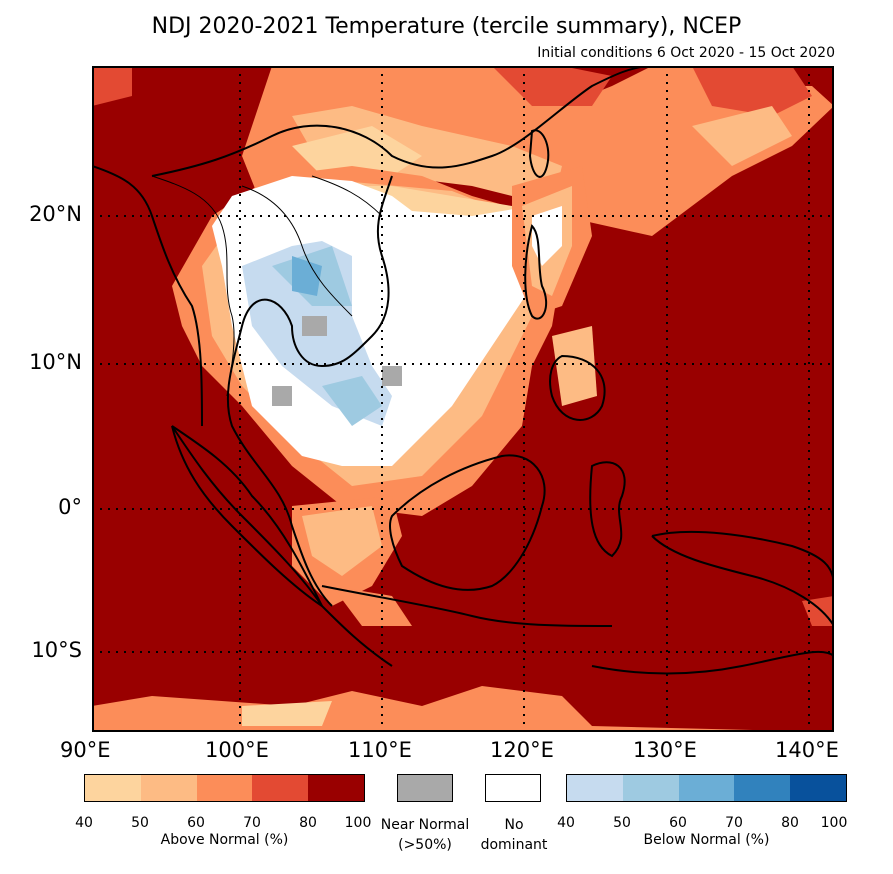 The image size is (893, 874). What do you see at coordinates (358, 823) in the screenshot?
I see `above-tick: 100` at bounding box center [358, 823].